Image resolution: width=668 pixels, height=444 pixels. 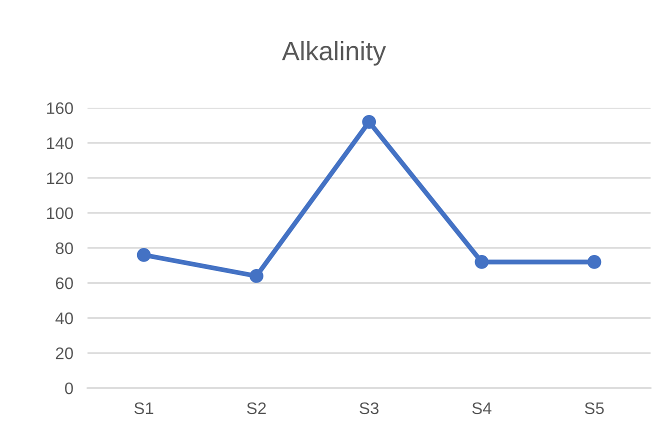 I want to click on y-tick-label: 60, so click(x=64, y=283).